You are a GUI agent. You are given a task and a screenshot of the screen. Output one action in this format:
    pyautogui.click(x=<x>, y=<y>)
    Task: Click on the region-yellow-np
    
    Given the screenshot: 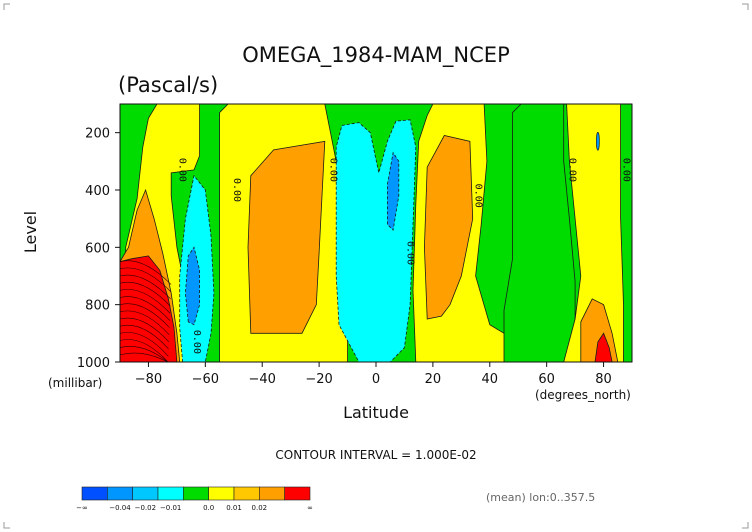 What is the action you would take?
    pyautogui.click(x=593, y=233)
    